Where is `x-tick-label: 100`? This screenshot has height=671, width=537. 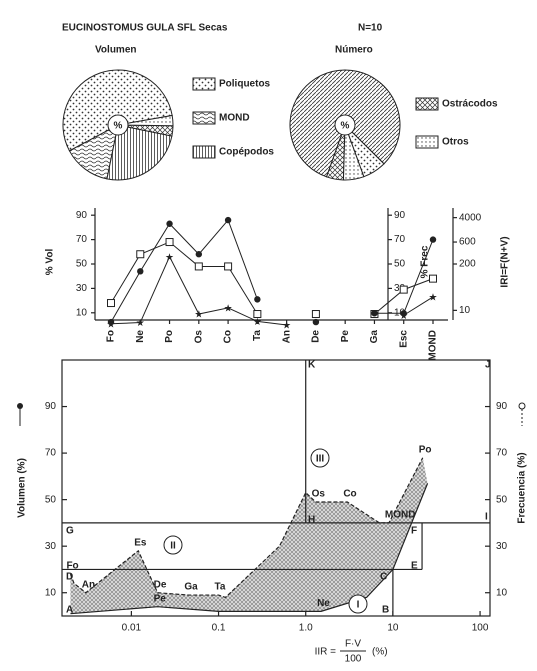
x-tick-label: 100 is located at coordinates (480, 628).